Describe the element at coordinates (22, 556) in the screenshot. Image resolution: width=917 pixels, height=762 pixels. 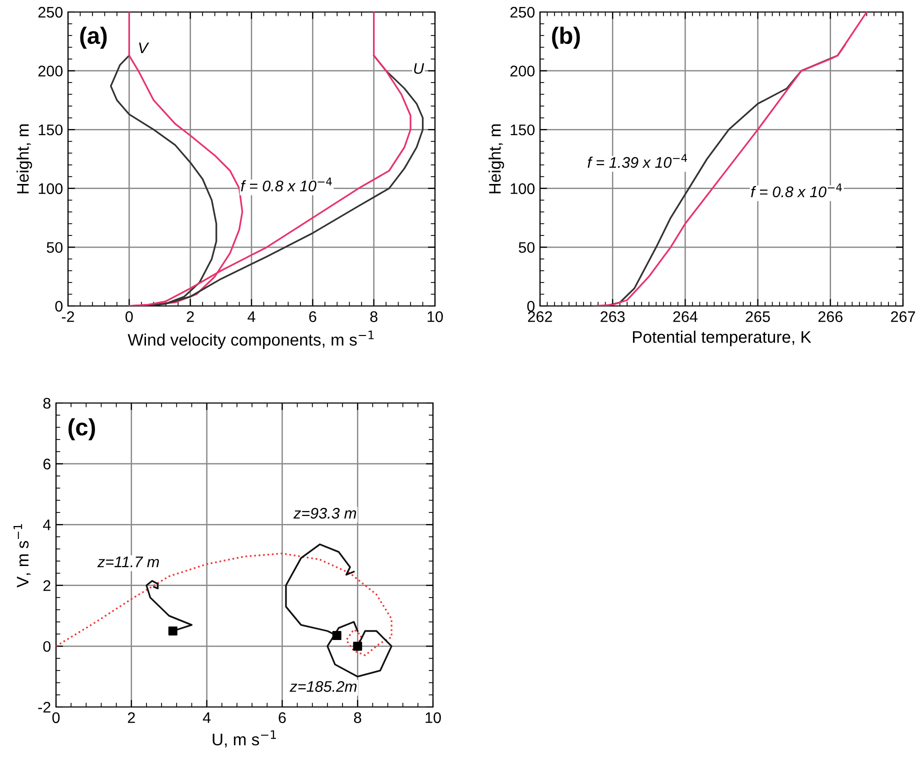
I see `y-axis-title: V, m s$^{−1}$` at that location.